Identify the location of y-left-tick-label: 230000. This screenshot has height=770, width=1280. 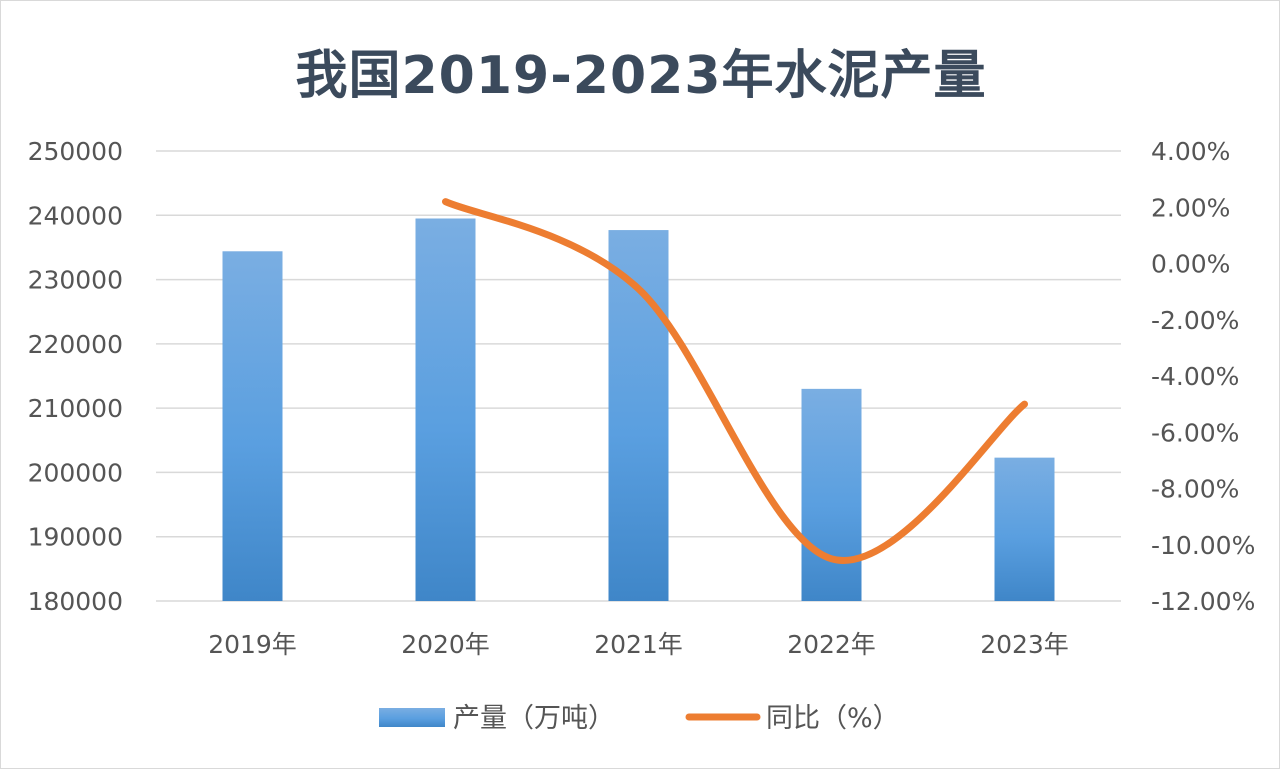
(75, 280).